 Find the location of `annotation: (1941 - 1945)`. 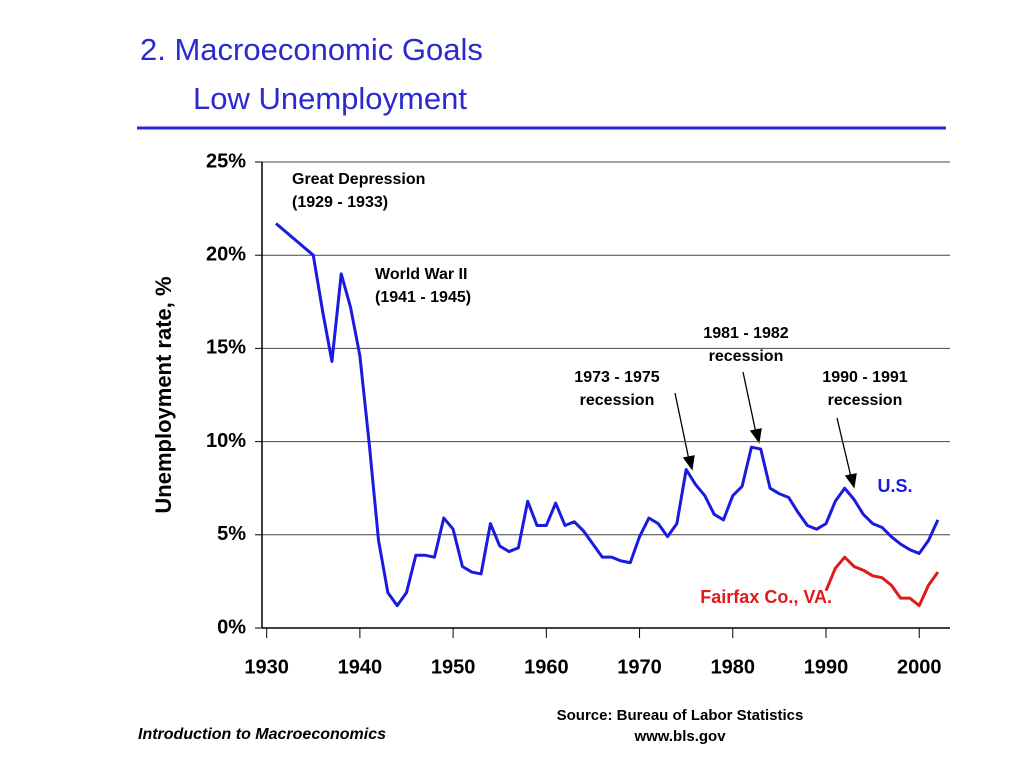

annotation: (1941 - 1945) is located at coordinates (423, 297).